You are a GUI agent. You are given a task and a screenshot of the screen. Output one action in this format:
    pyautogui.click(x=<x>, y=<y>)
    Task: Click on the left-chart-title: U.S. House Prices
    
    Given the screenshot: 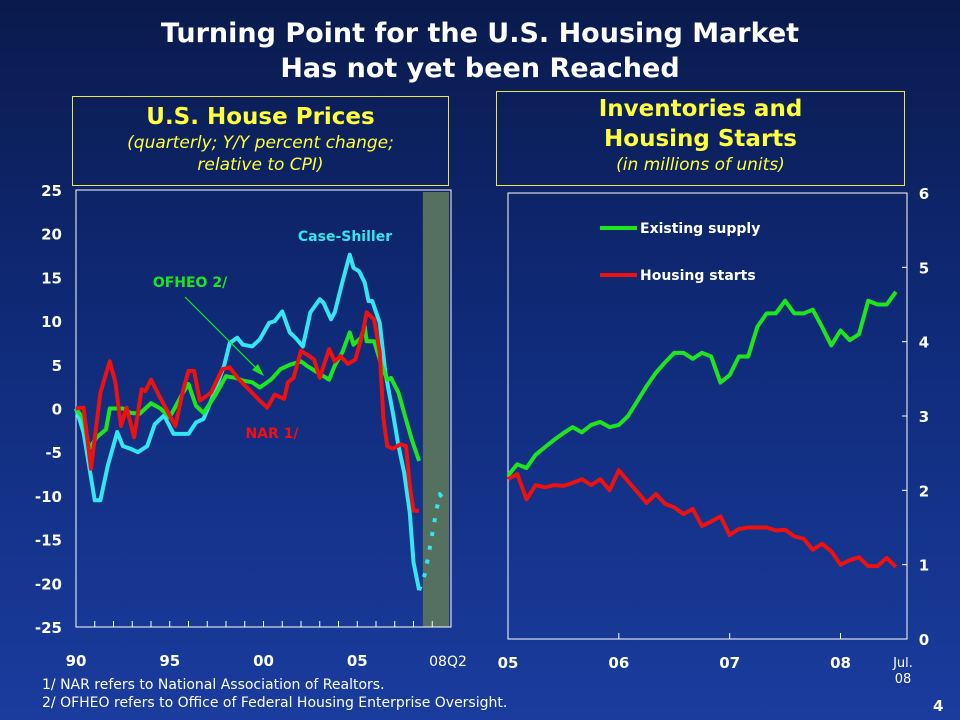 What is the action you would take?
    pyautogui.click(x=260, y=117)
    